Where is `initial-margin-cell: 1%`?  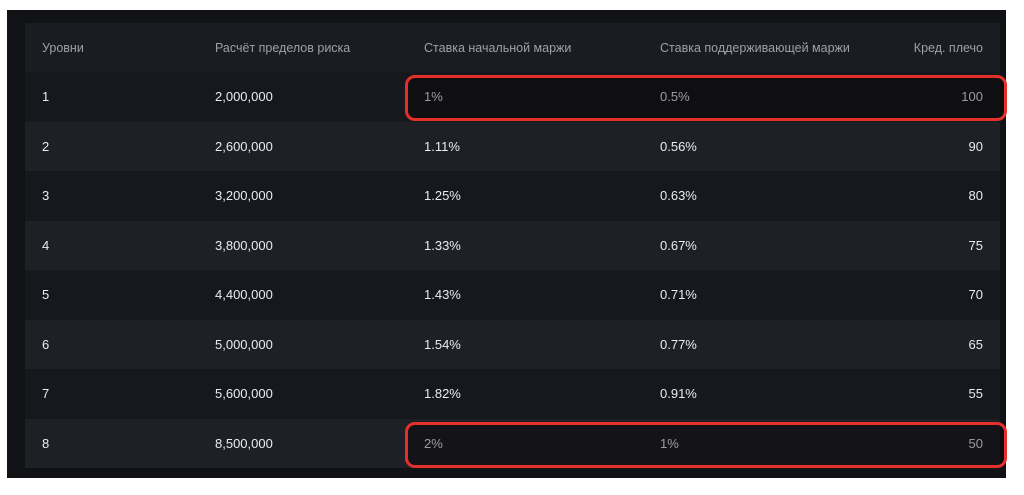
initial-margin-cell: 1% is located at coordinates (433, 97).